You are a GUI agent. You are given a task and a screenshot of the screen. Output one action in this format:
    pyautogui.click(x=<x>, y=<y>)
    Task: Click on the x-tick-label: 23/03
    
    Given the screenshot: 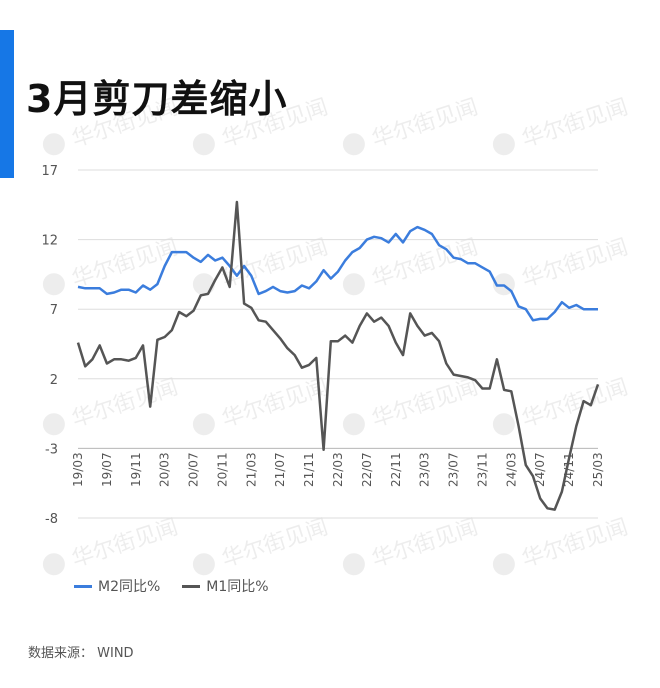 What is the action you would take?
    pyautogui.click(x=425, y=469)
    